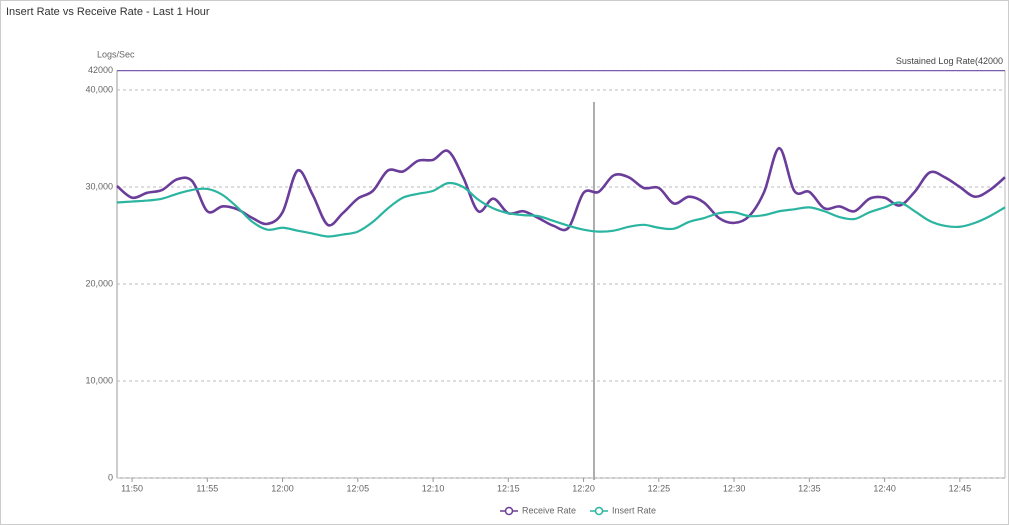 This screenshot has height=525, width=1009. I want to click on y-tick-label: 42000, so click(100, 70).